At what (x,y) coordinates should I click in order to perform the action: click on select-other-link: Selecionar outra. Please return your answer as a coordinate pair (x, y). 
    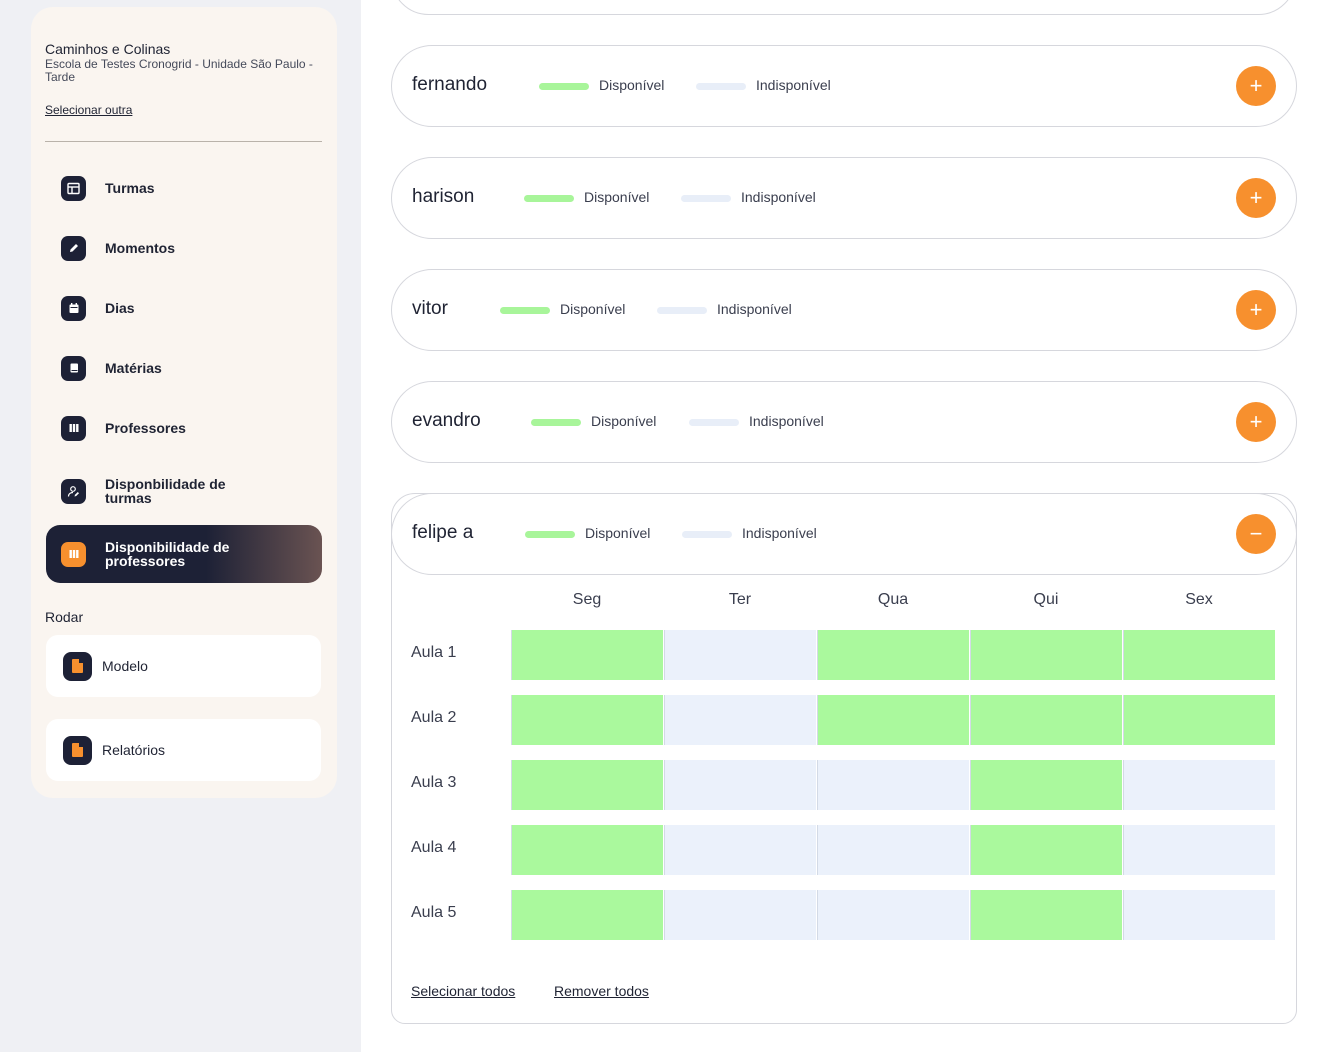
    Looking at the image, I should click on (89, 110).